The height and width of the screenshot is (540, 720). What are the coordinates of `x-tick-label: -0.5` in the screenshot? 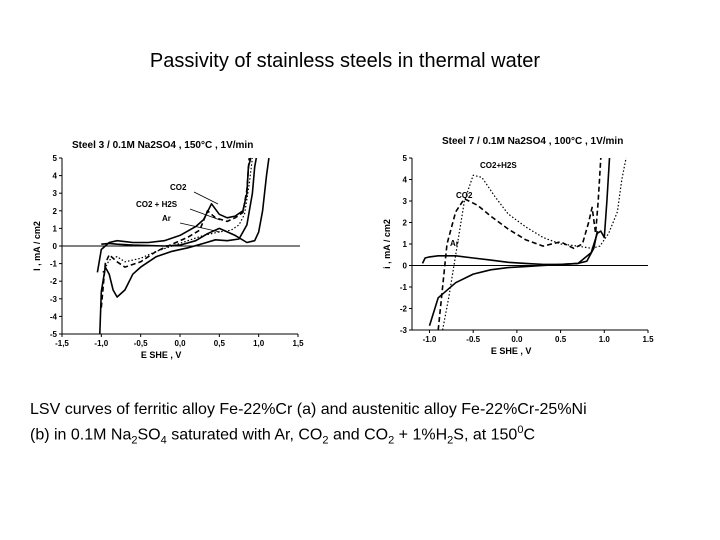 It's located at (473, 339).